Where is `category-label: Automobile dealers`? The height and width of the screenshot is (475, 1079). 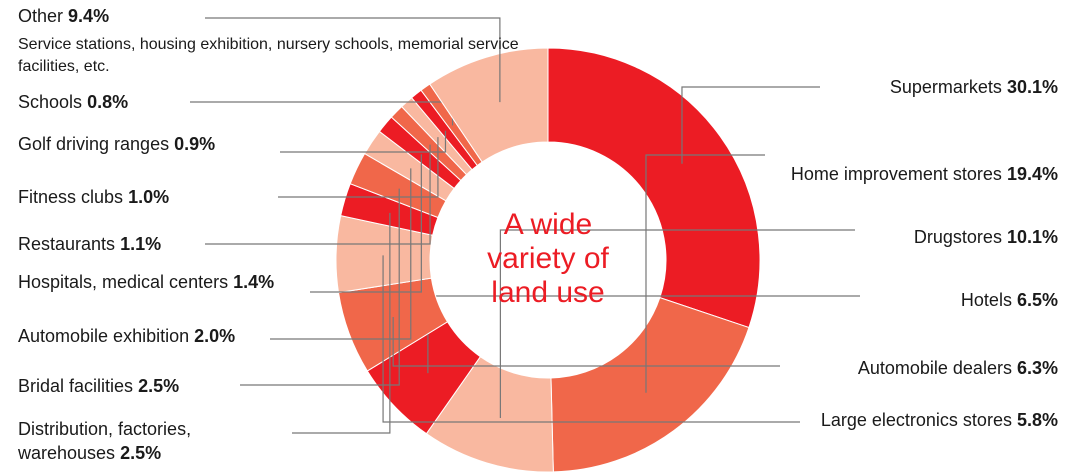 category-label: Automobile dealers is located at coordinates (934, 368).